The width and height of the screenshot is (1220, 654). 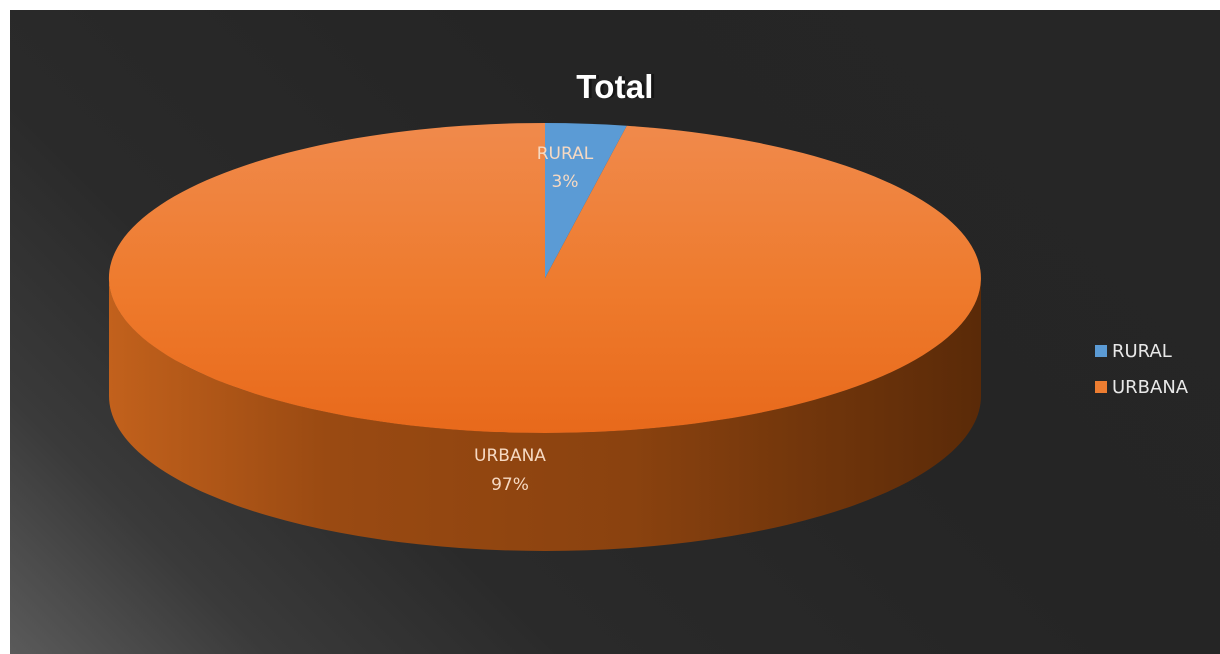 What do you see at coordinates (565, 182) in the screenshot?
I see `data-label-rural-percent: 3%` at bounding box center [565, 182].